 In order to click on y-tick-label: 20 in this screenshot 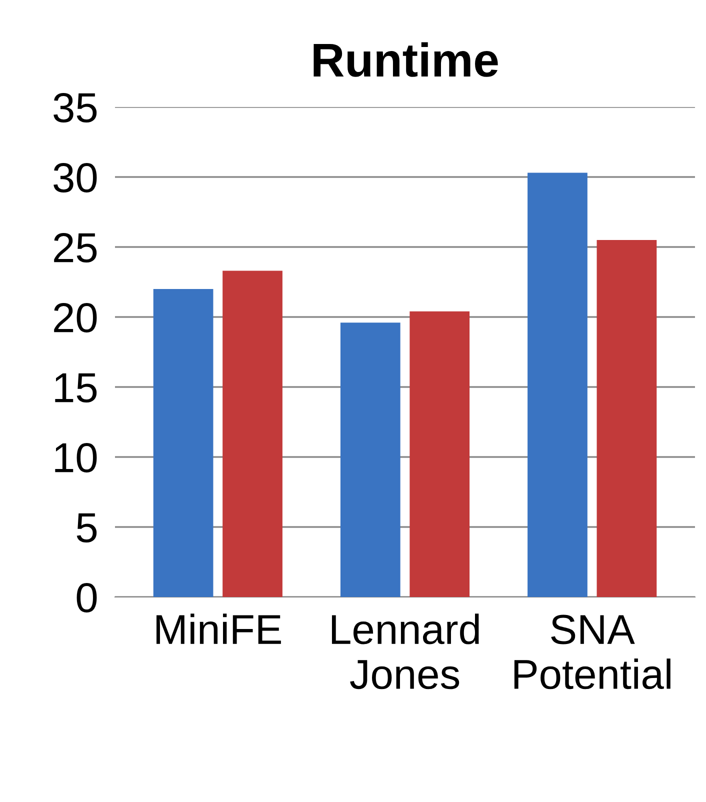, I will do `click(75, 318)`.